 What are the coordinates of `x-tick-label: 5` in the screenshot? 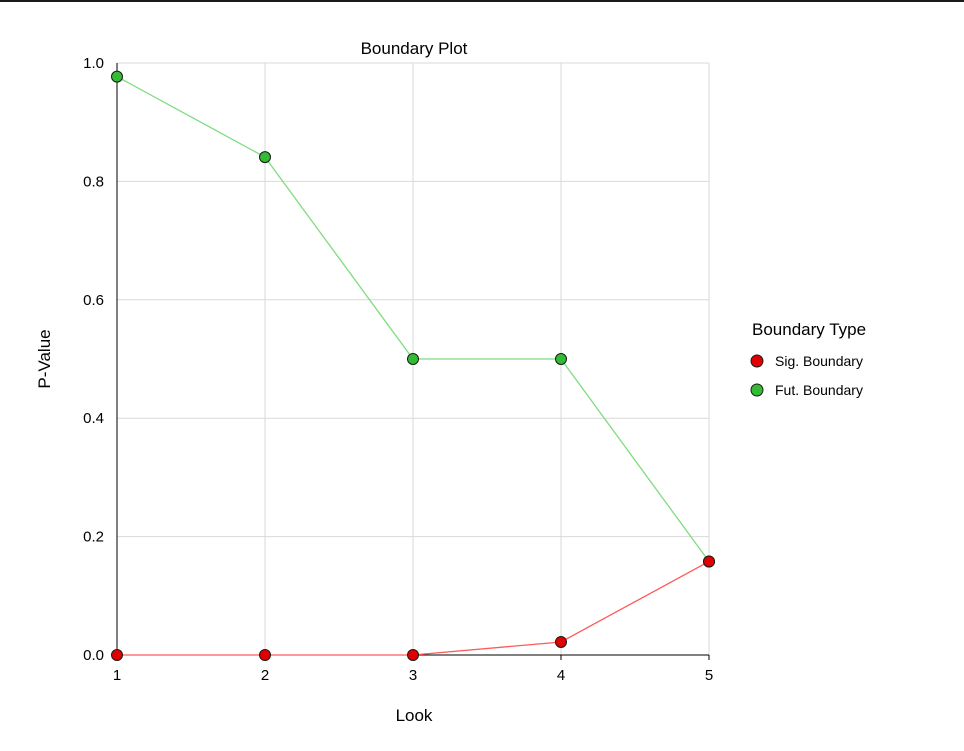 It's located at (709, 675).